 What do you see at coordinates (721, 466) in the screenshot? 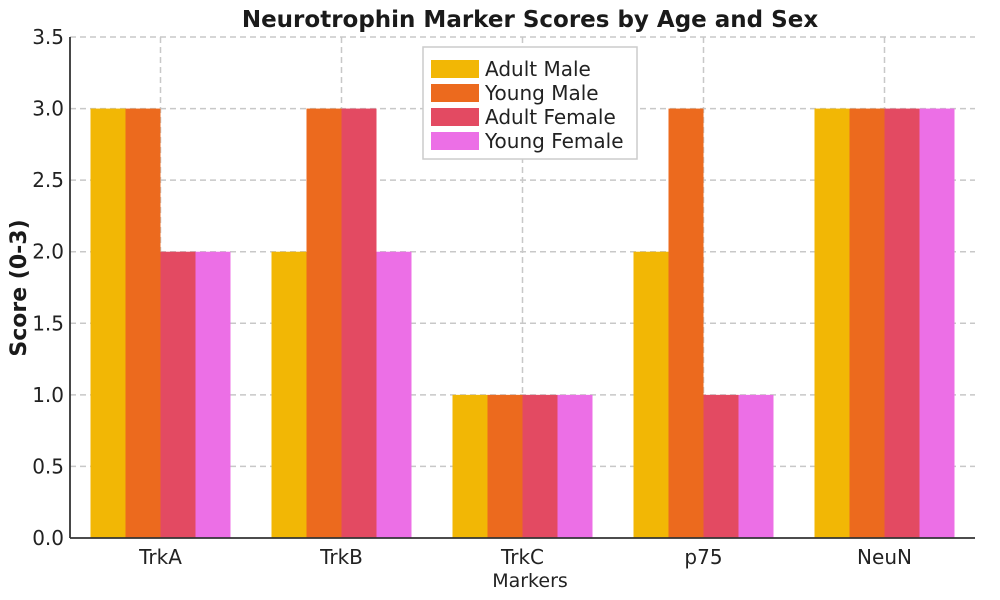
I see `bar-adult-female-p75` at bounding box center [721, 466].